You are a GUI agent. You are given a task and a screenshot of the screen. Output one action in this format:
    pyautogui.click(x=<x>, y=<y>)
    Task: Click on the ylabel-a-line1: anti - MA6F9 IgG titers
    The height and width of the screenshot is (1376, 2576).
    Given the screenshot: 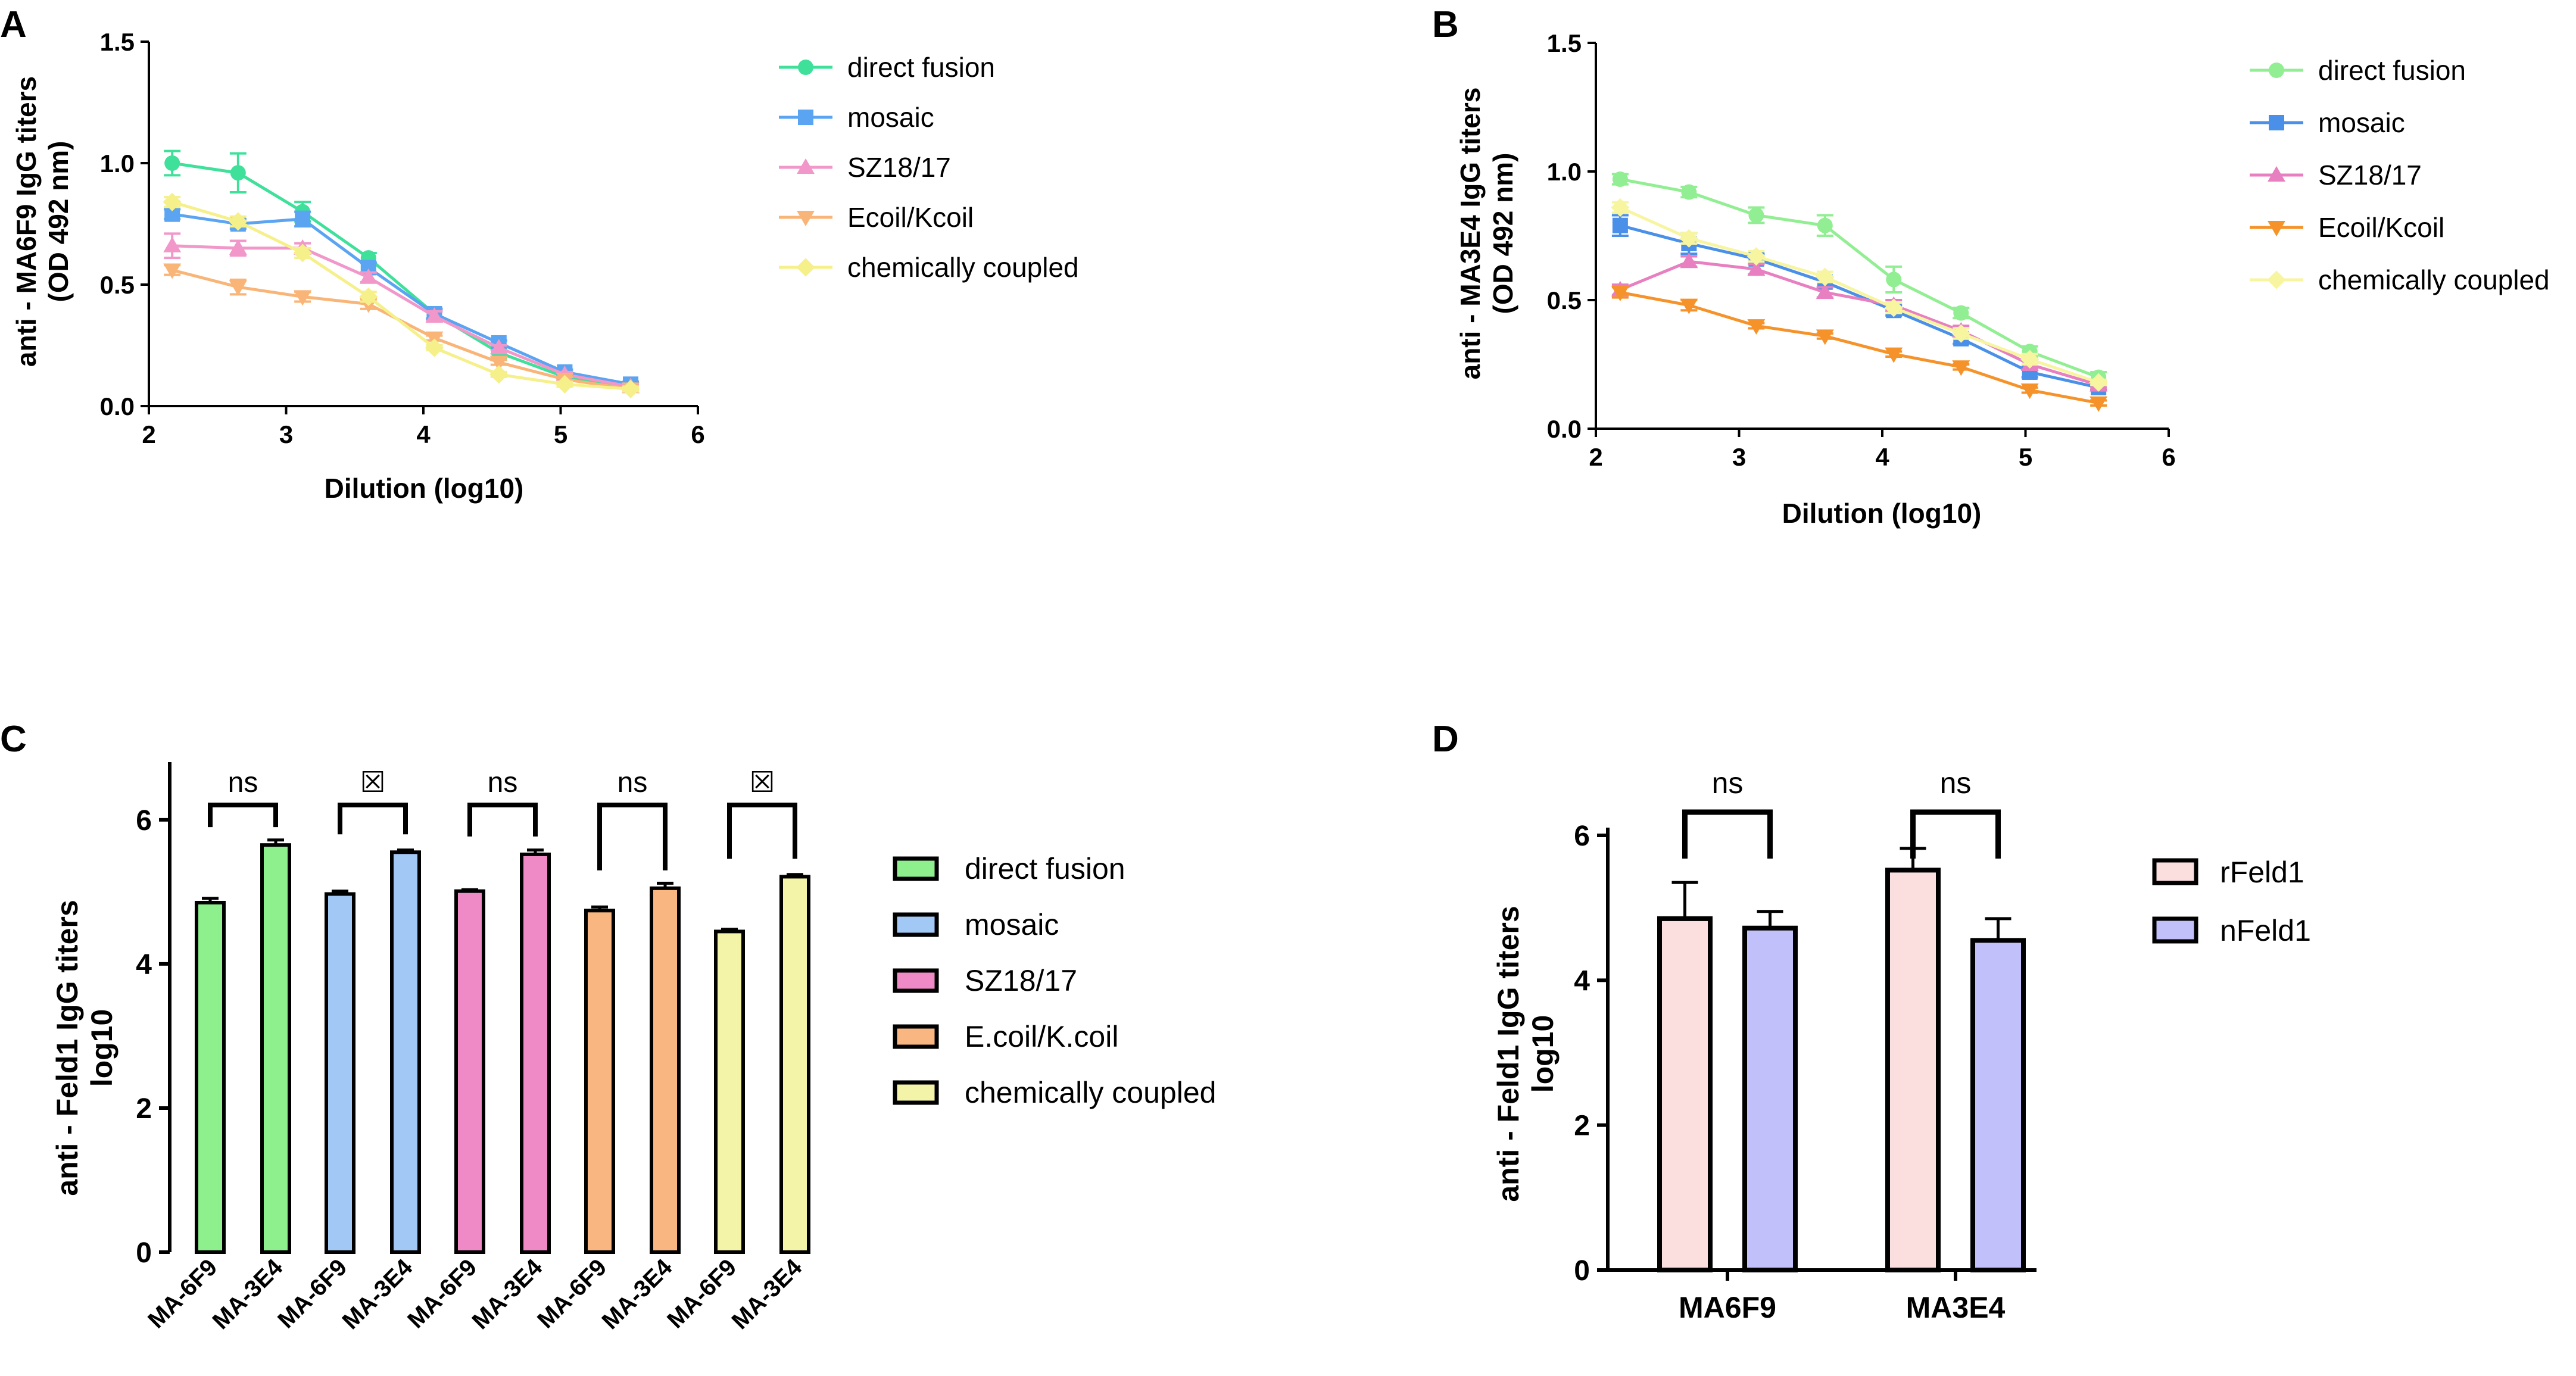 What is the action you would take?
    pyautogui.click(x=27, y=222)
    